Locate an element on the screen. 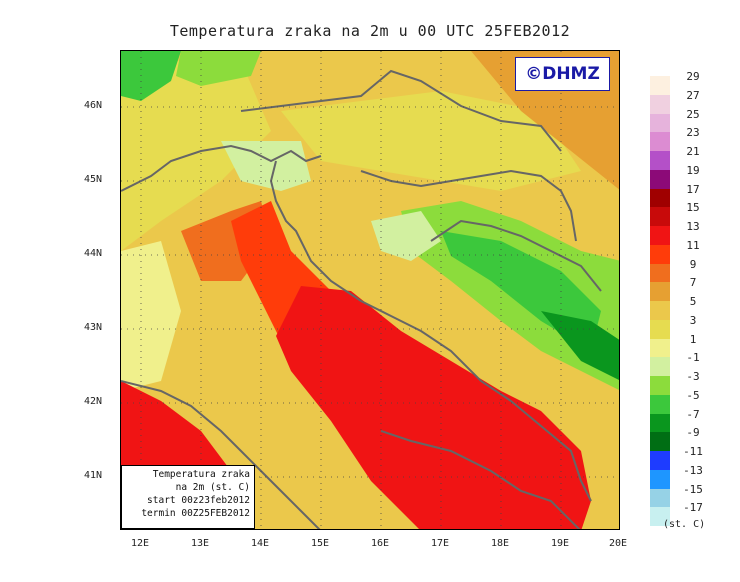 The image size is (740, 582). legend-label: 25 is located at coordinates (693, 114).